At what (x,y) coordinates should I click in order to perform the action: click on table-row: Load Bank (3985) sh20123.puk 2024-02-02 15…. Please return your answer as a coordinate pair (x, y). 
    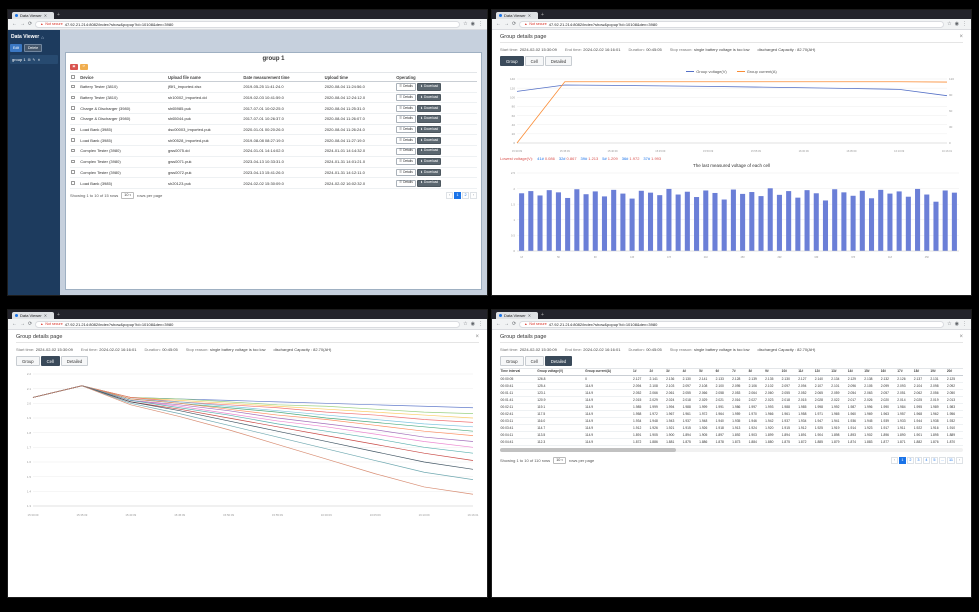
    Looking at the image, I should click on (273, 183).